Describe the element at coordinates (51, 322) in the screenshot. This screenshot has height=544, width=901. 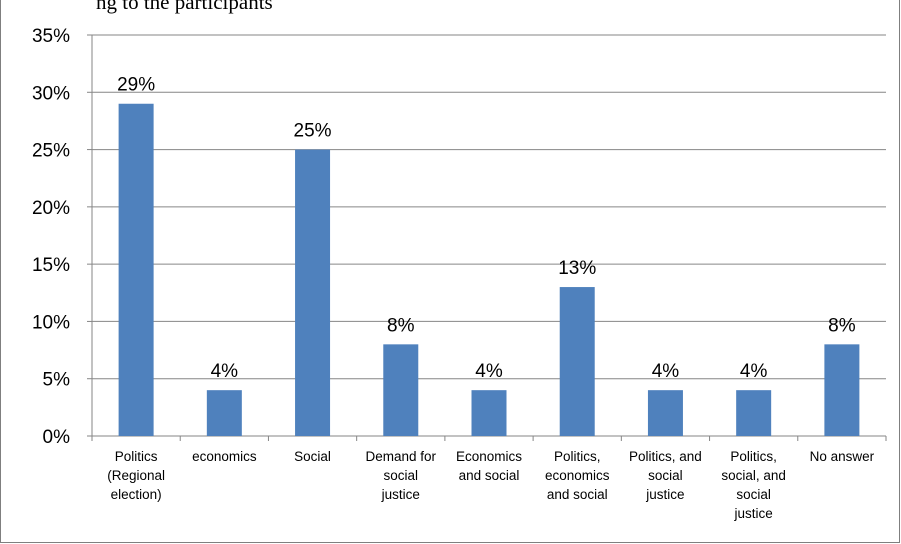
I see `y-tick-label: 10%` at that location.